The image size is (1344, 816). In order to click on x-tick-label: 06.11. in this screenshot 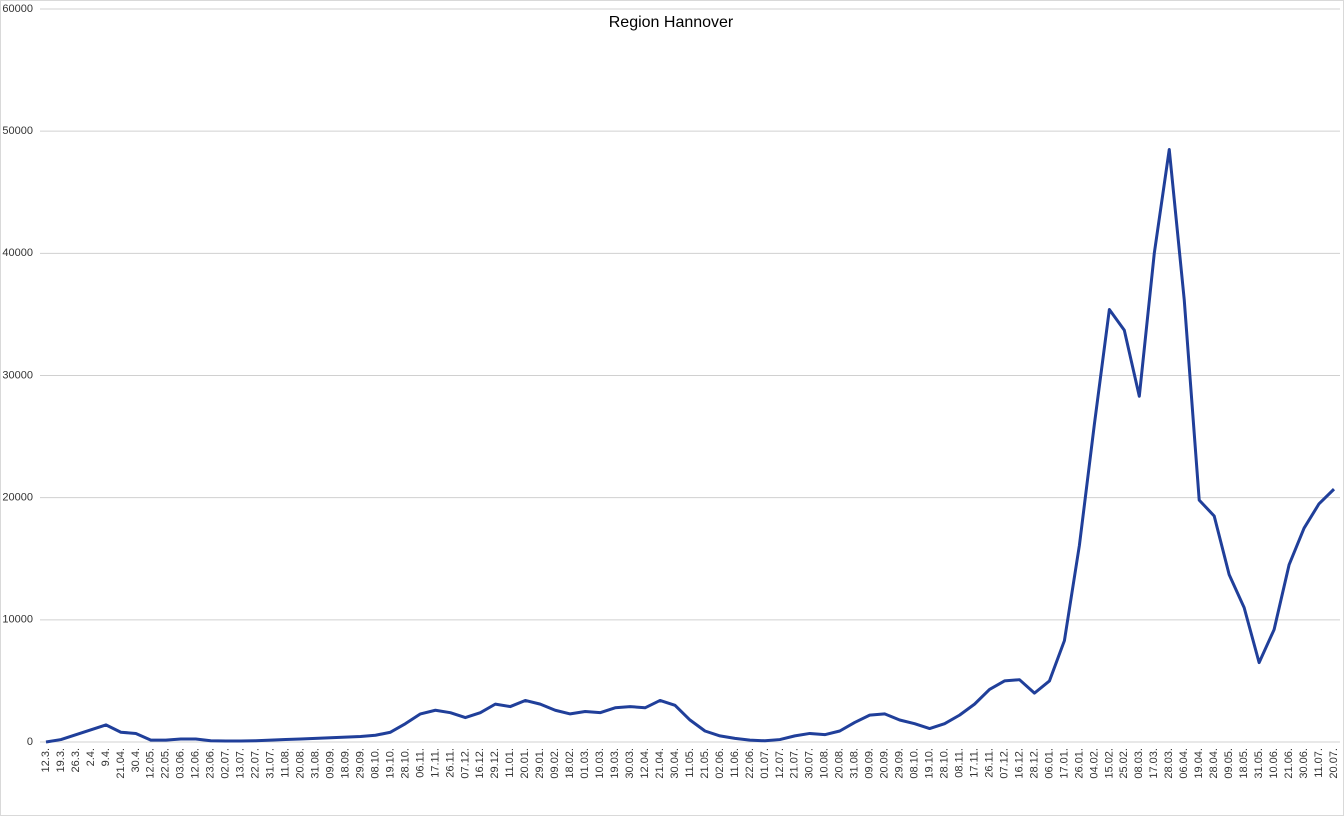, I will do `click(420, 763)`.